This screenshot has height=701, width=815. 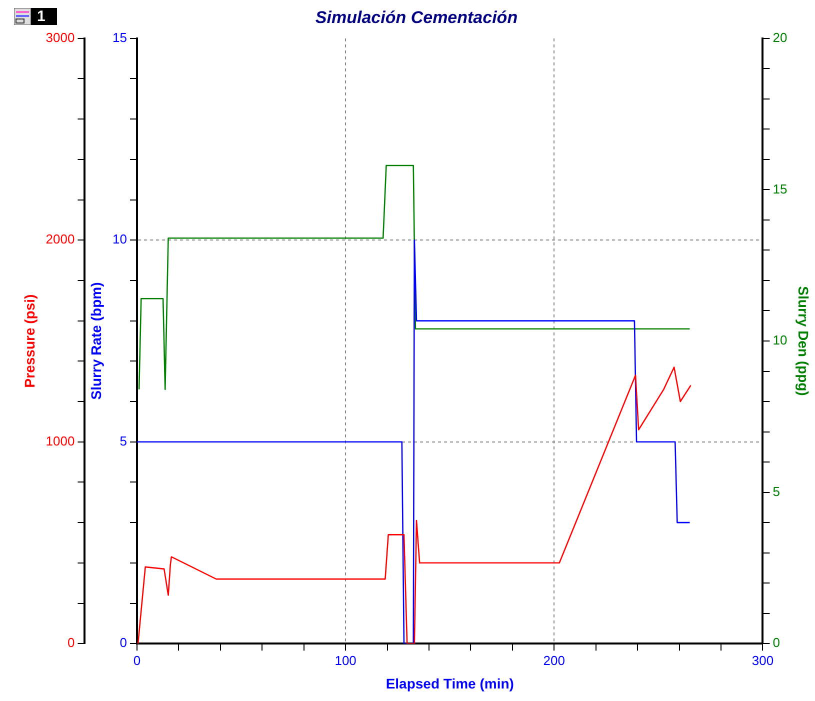 What do you see at coordinates (450, 683) in the screenshot?
I see `x-axis-title: Elapsed Time (min)` at bounding box center [450, 683].